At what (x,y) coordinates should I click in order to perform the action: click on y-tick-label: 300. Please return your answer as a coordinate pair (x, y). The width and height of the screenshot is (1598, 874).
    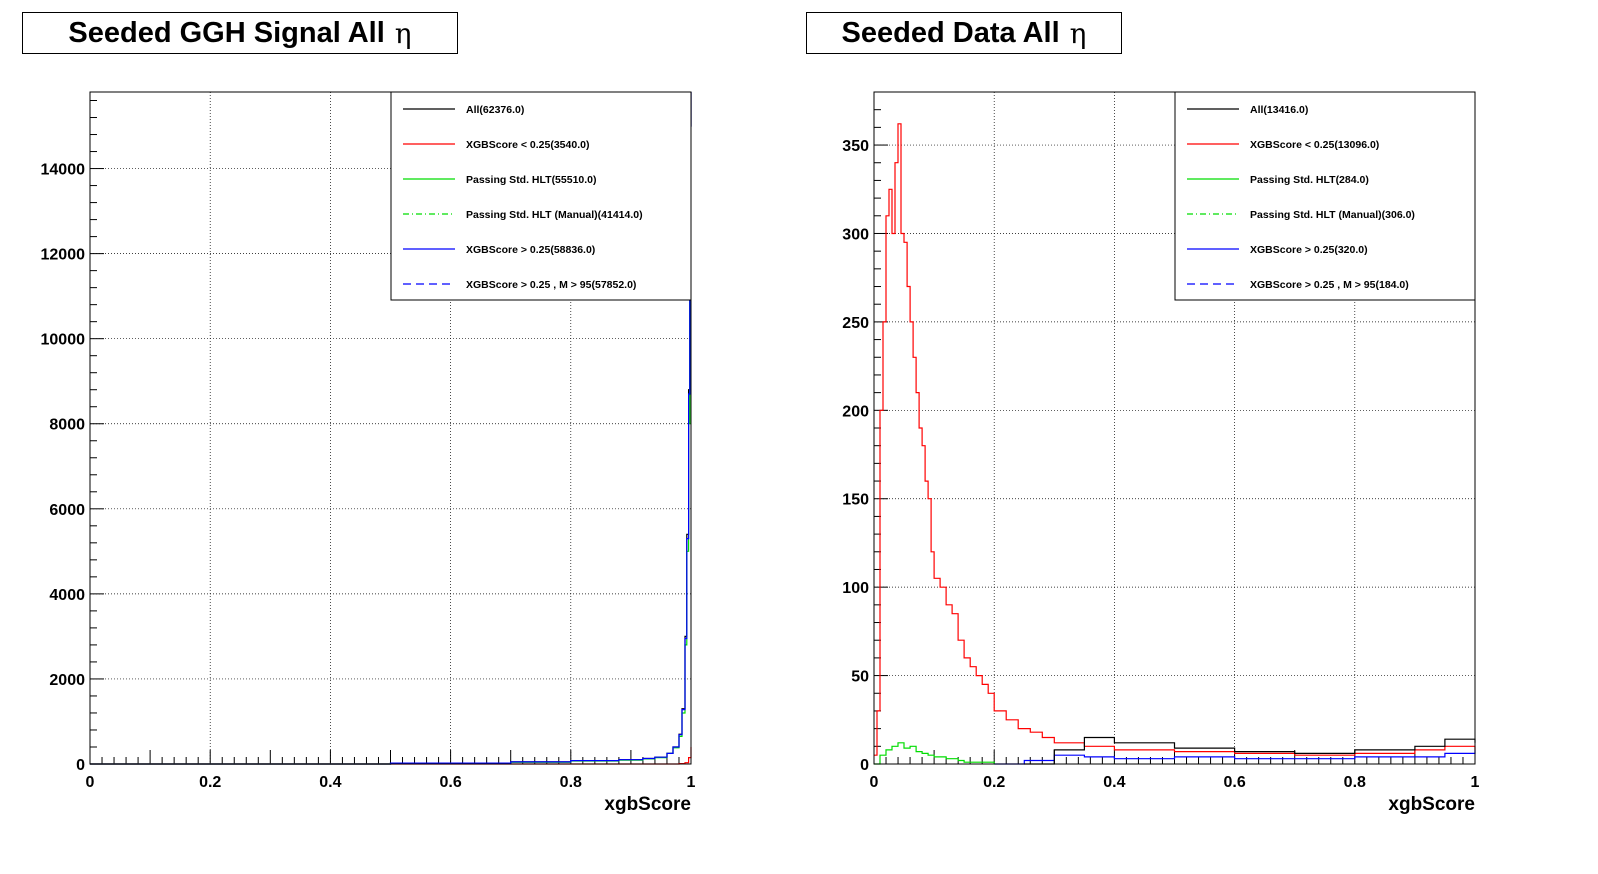
    Looking at the image, I should click on (855, 234).